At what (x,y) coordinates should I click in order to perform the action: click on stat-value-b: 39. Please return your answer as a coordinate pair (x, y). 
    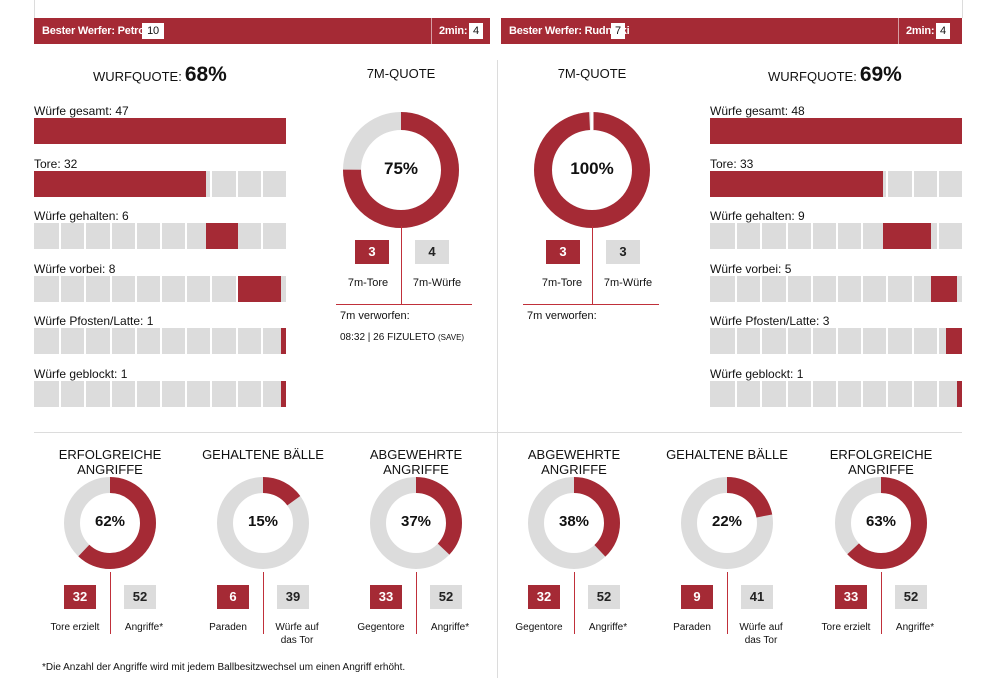
    Looking at the image, I should click on (293, 597).